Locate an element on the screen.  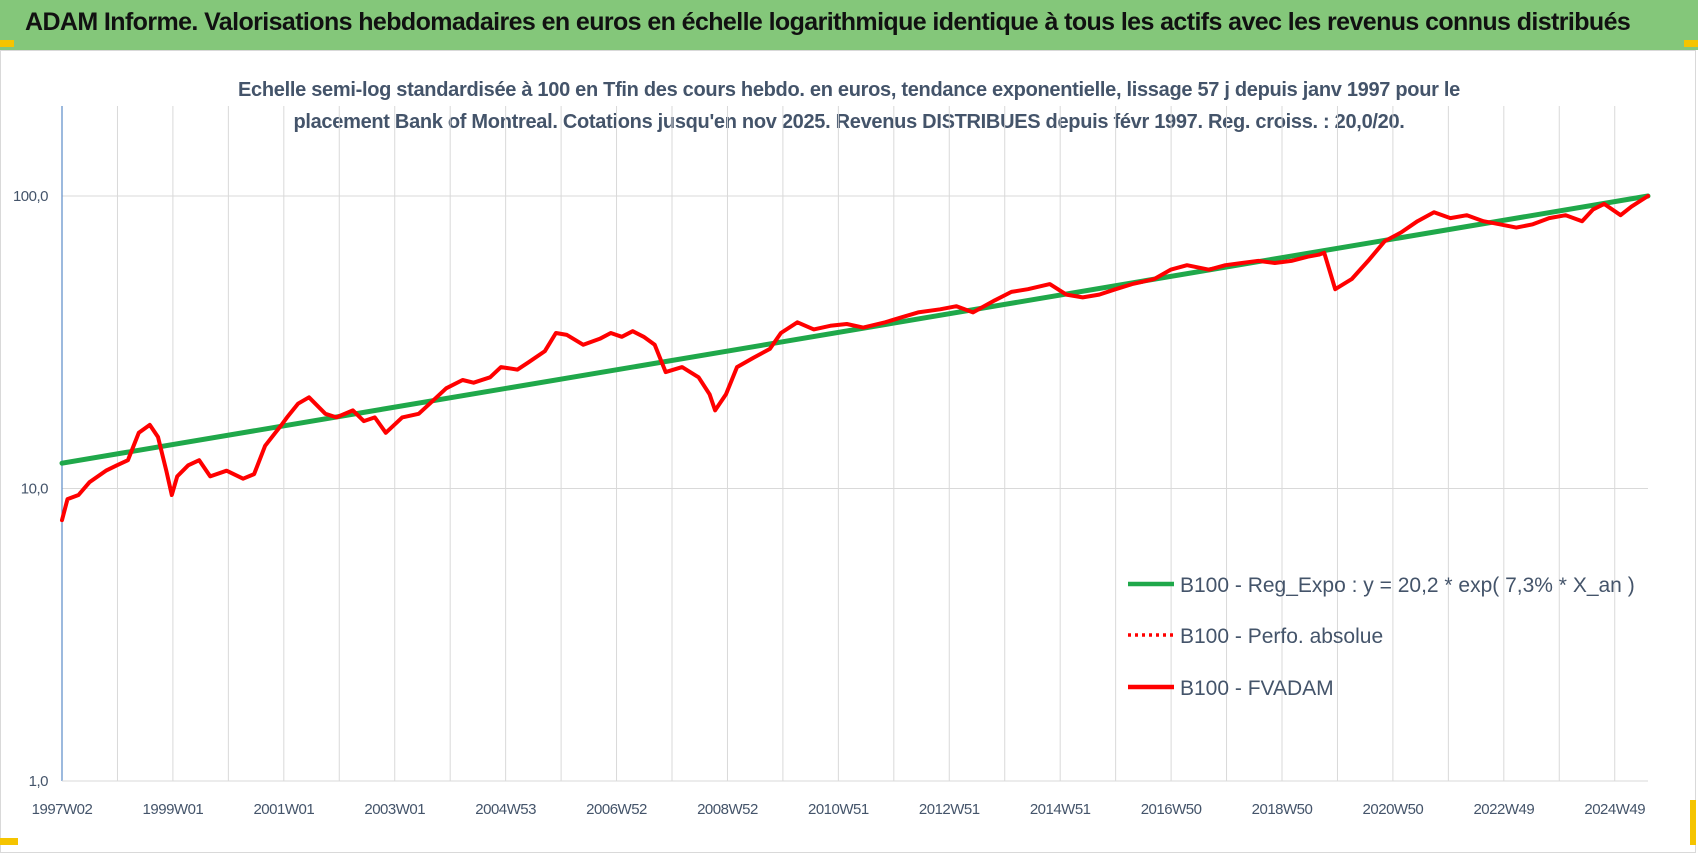
x-tick-label: 2024W49 is located at coordinates (1614, 809).